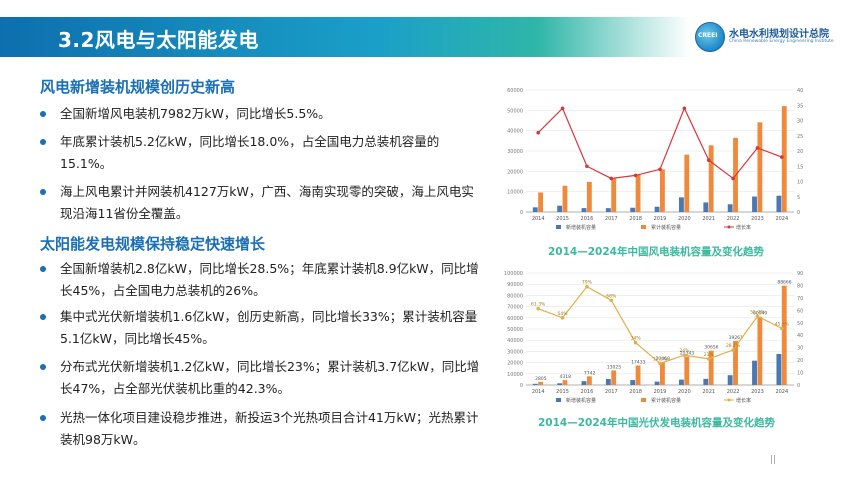 The image size is (853, 480). What do you see at coordinates (515, 308) in the screenshot?
I see `y-tick-label: 70000` at bounding box center [515, 308].